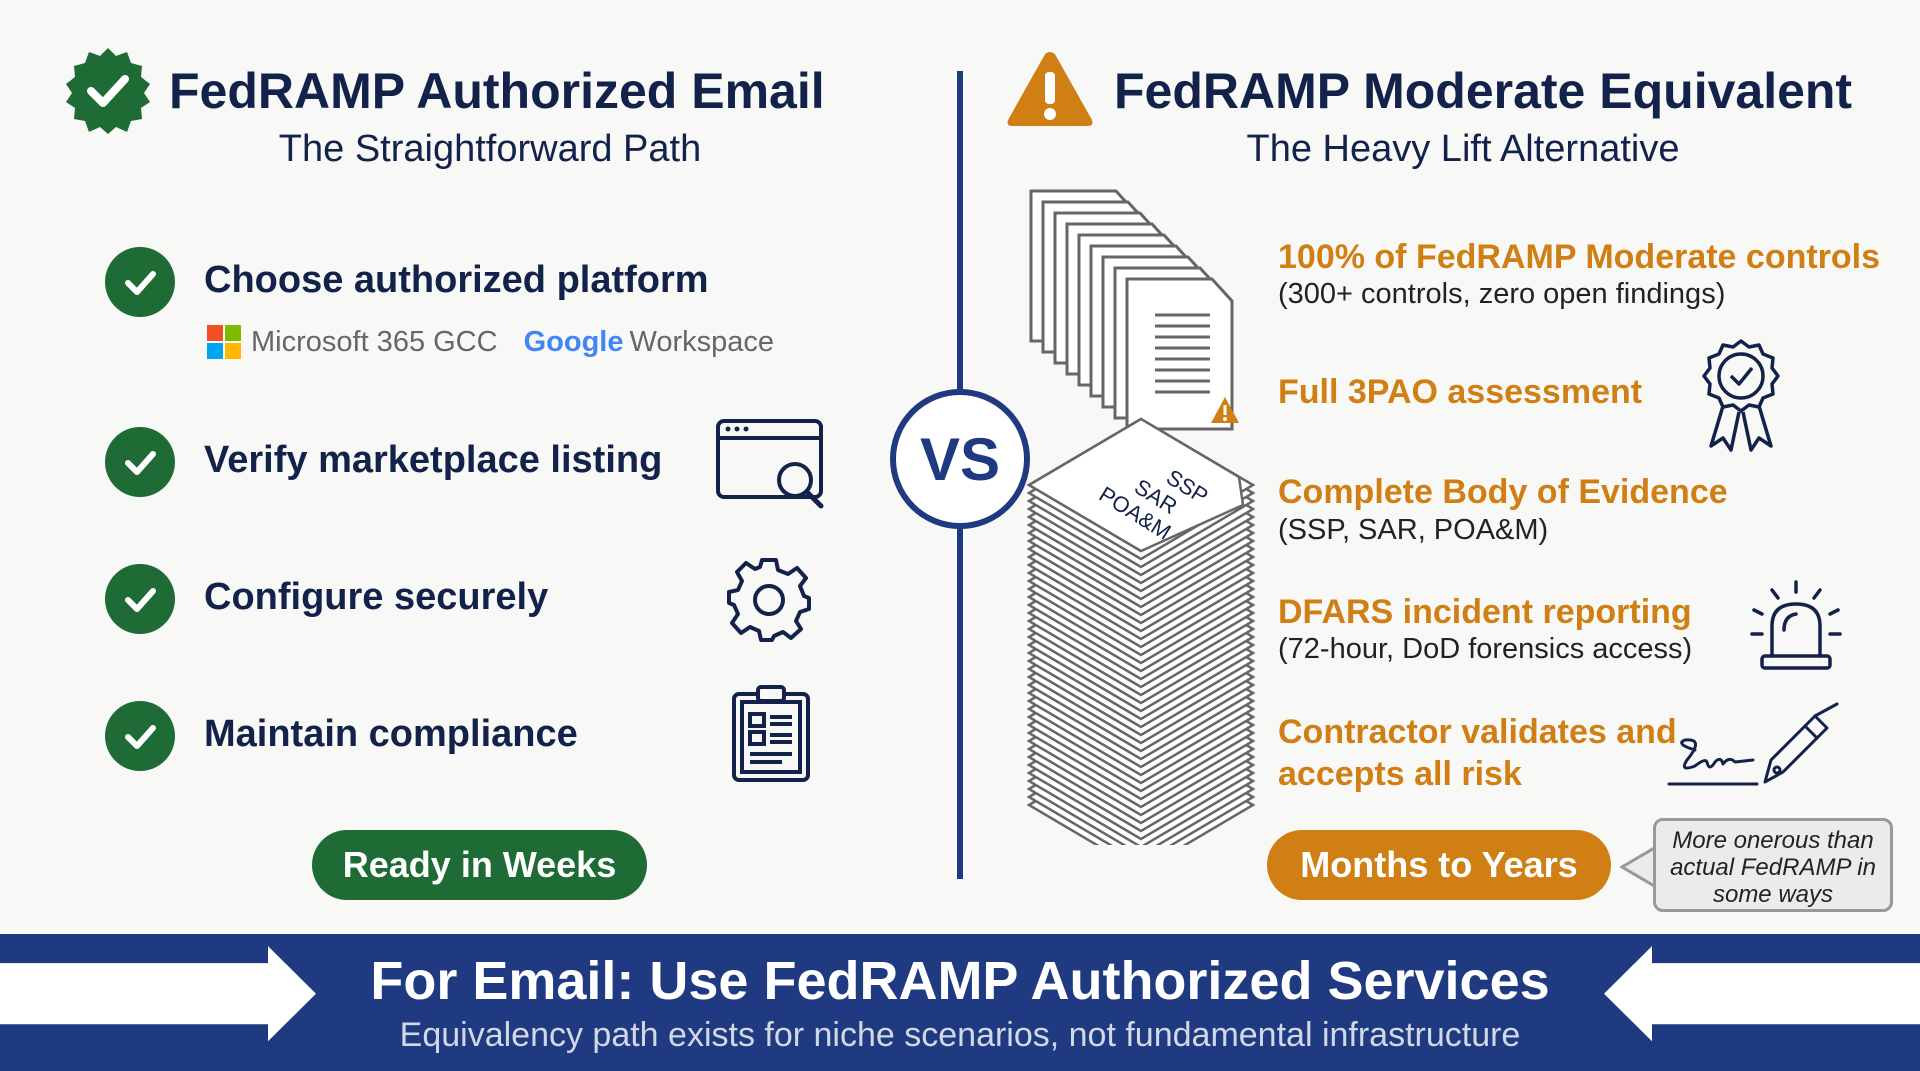  Describe the element at coordinates (1796, 625) in the screenshot. I see `alarm-light-icon` at that location.